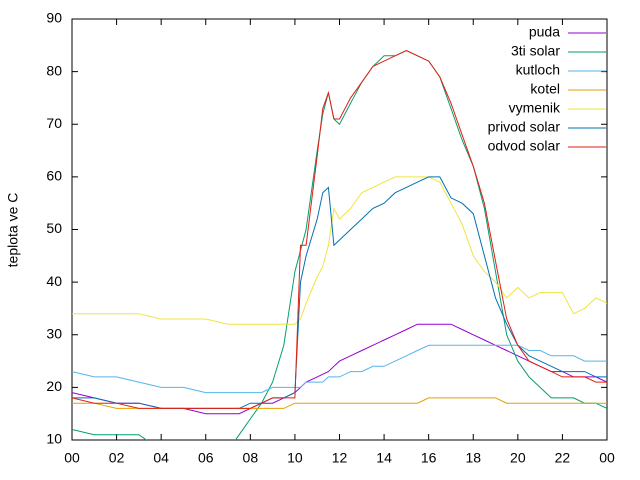 The height and width of the screenshot is (480, 640). What do you see at coordinates (54, 228) in the screenshot?
I see `y-tick-label: 50` at bounding box center [54, 228].